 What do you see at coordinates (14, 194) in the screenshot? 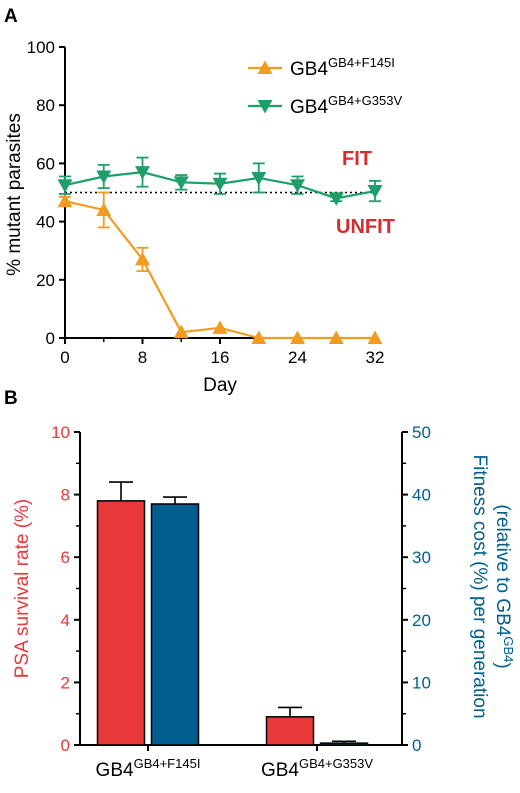
I see `panel-a-y-axis-title: % mutant parasites` at bounding box center [14, 194].